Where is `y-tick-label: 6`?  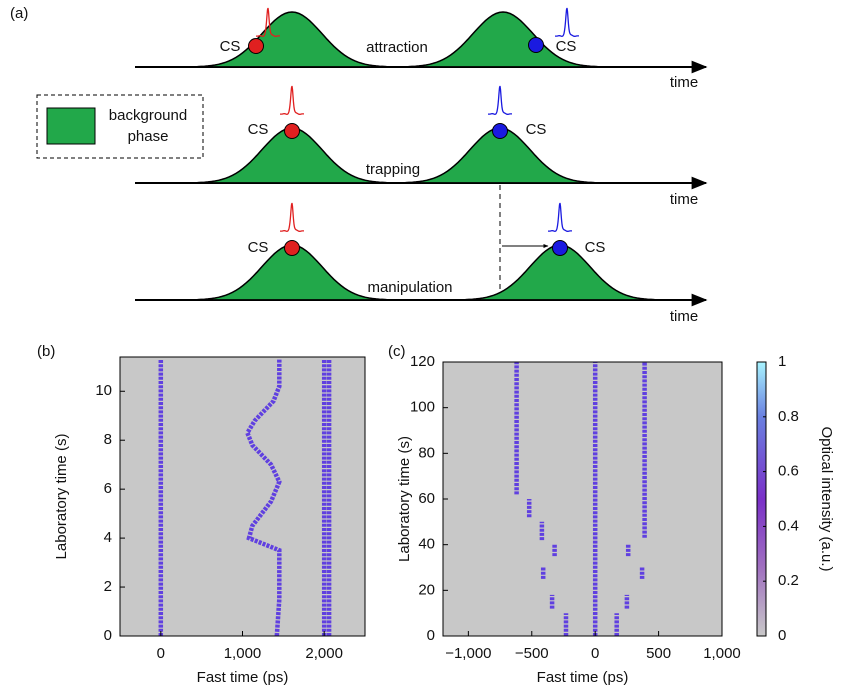
y-tick-label: 6 is located at coordinates (108, 488).